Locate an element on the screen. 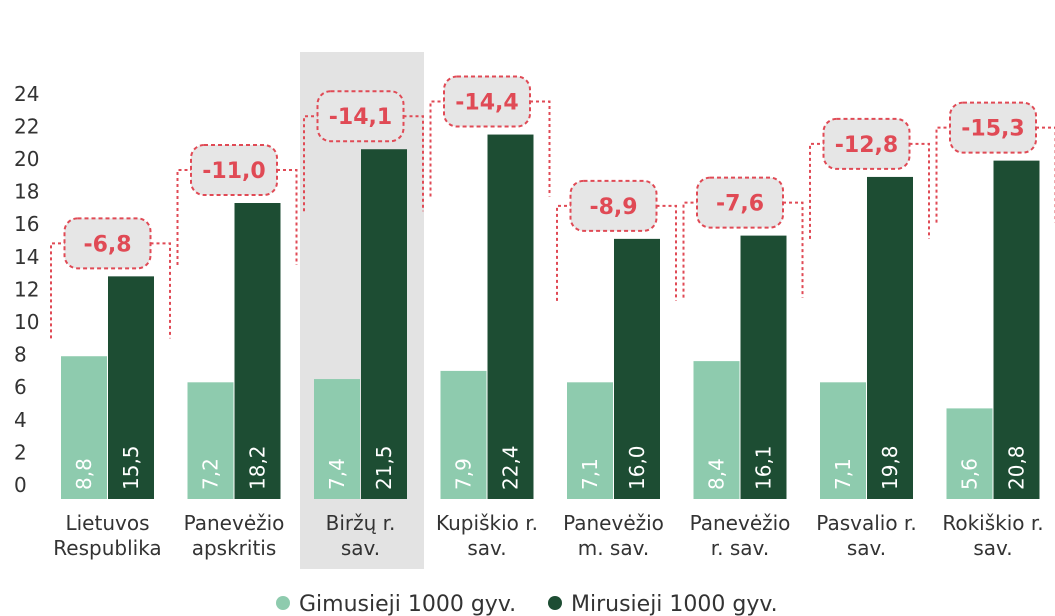 The image size is (1055, 616). legend-label-births: Gimusieji 1000 gyv. is located at coordinates (407, 604).